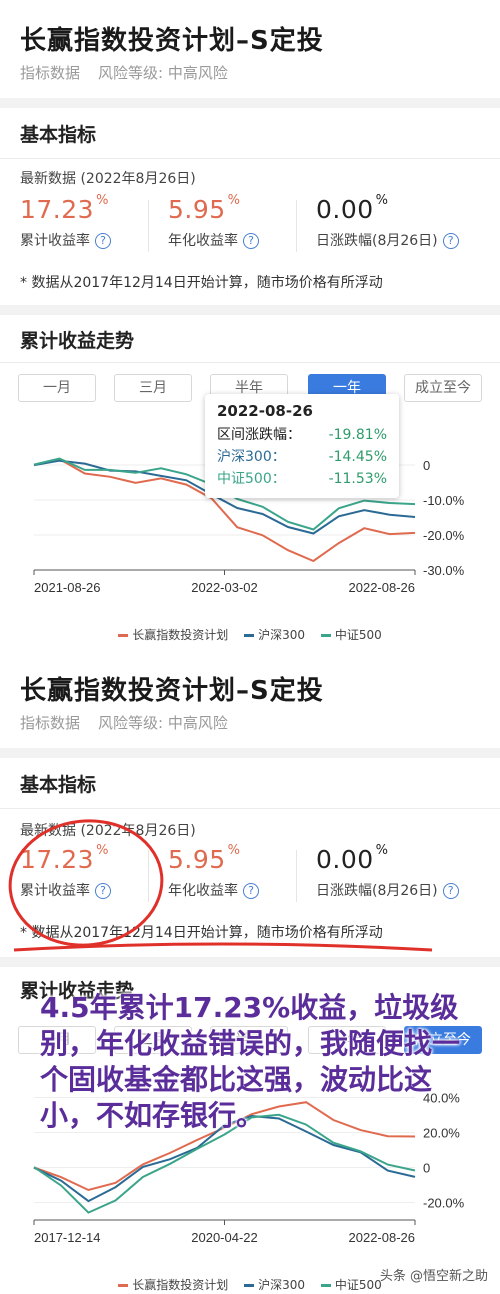  Describe the element at coordinates (433, 1276) in the screenshot. I see `watermark: 头条 @悟空新之助` at that location.